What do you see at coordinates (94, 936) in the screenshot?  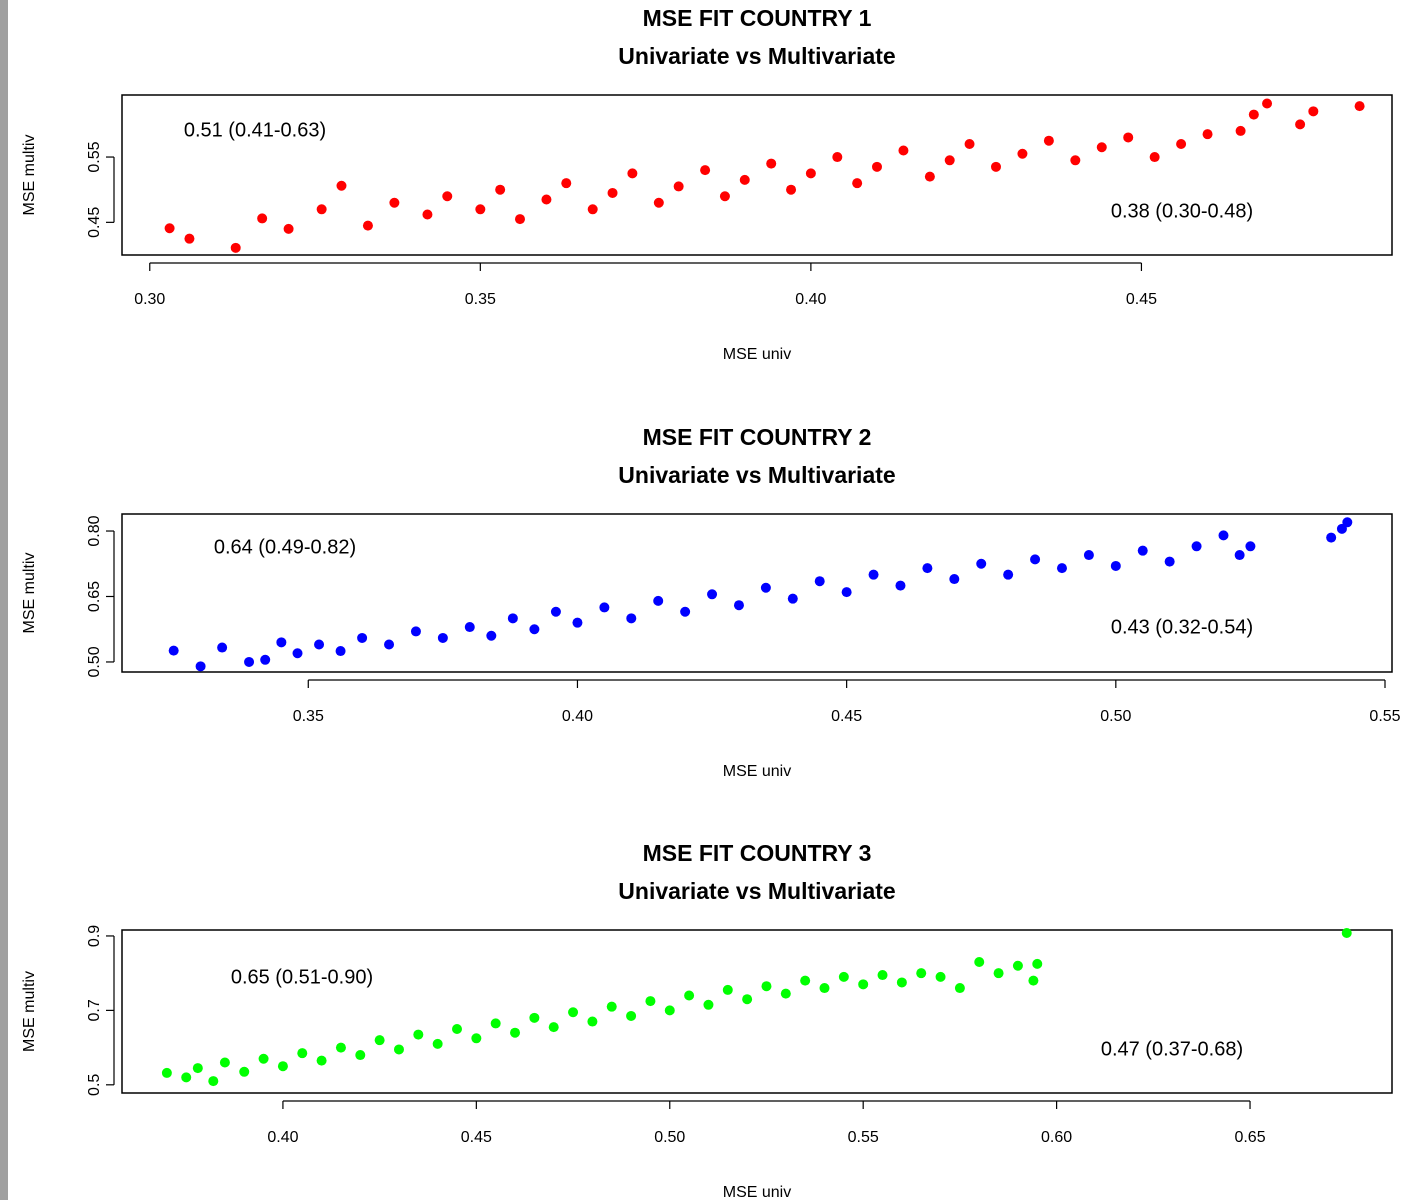 I see `y-tick-label: 0.9` at bounding box center [94, 936].